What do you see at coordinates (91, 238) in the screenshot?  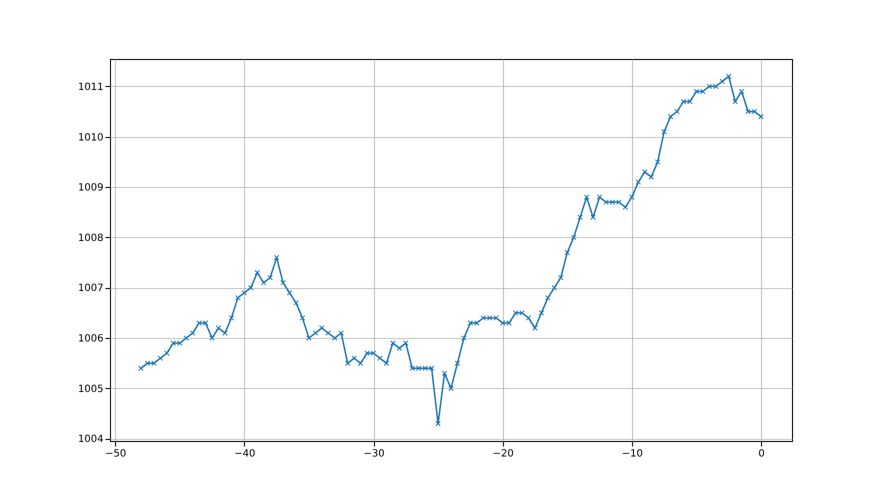 I see `y-tick-label: 1008` at bounding box center [91, 238].